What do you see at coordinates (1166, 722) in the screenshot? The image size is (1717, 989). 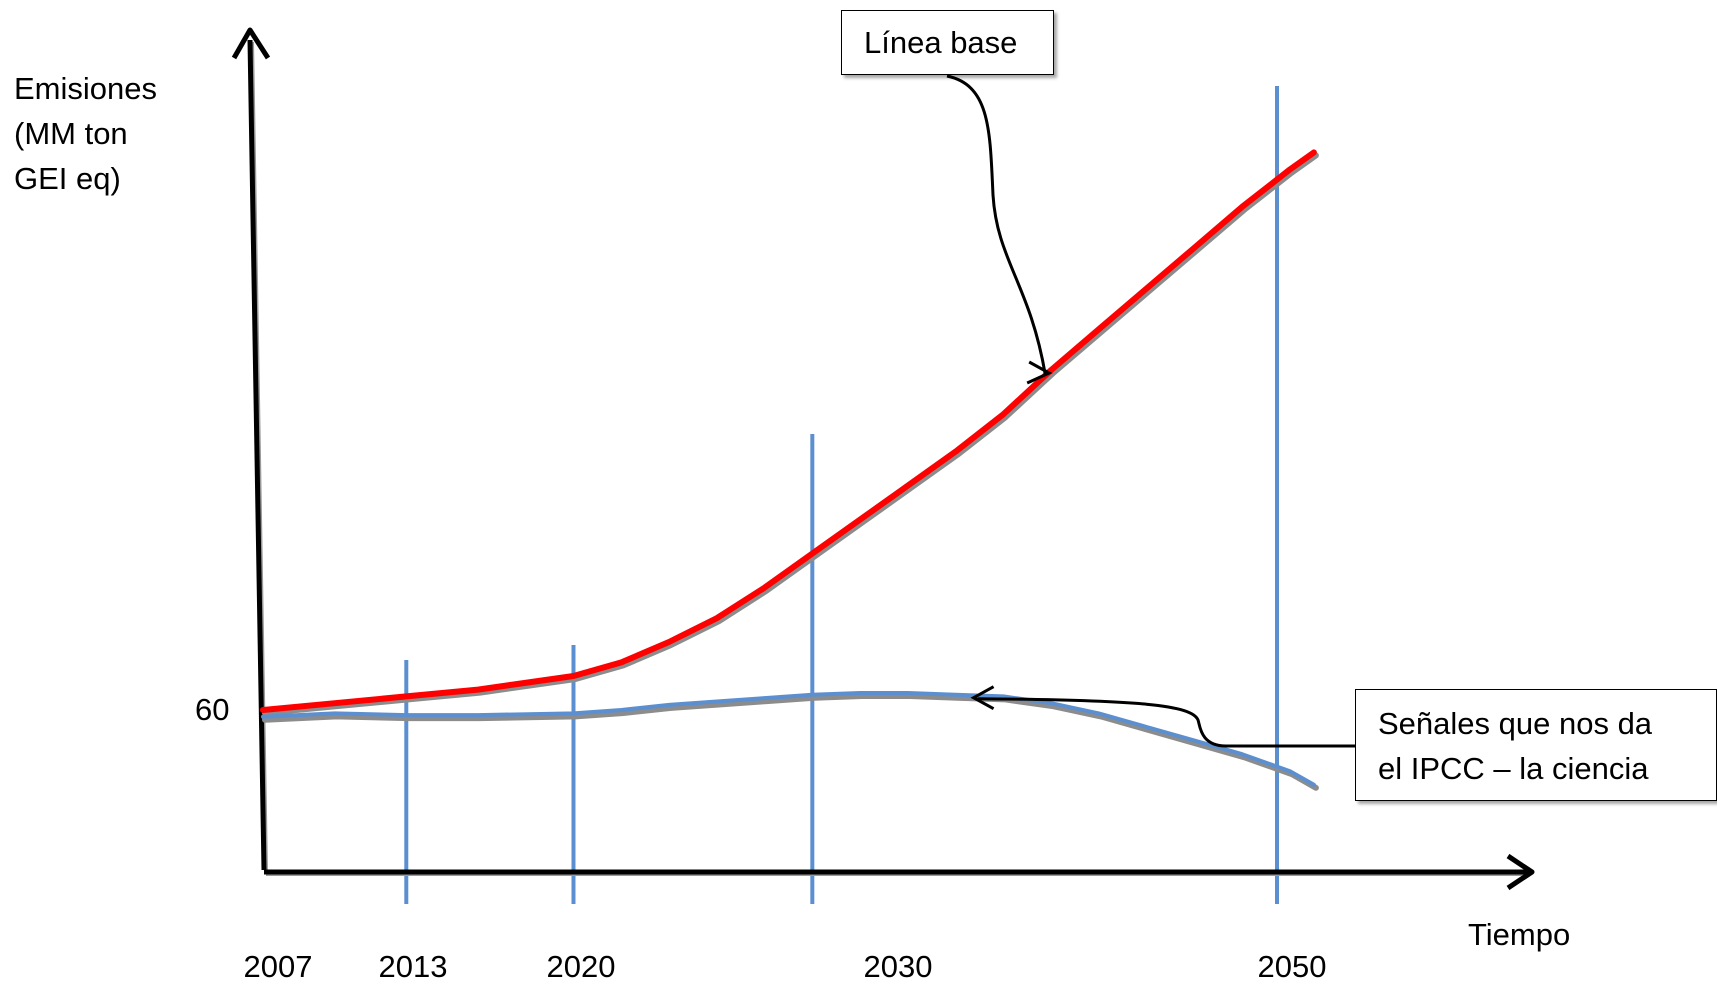 I see `ipcc-connector` at bounding box center [1166, 722].